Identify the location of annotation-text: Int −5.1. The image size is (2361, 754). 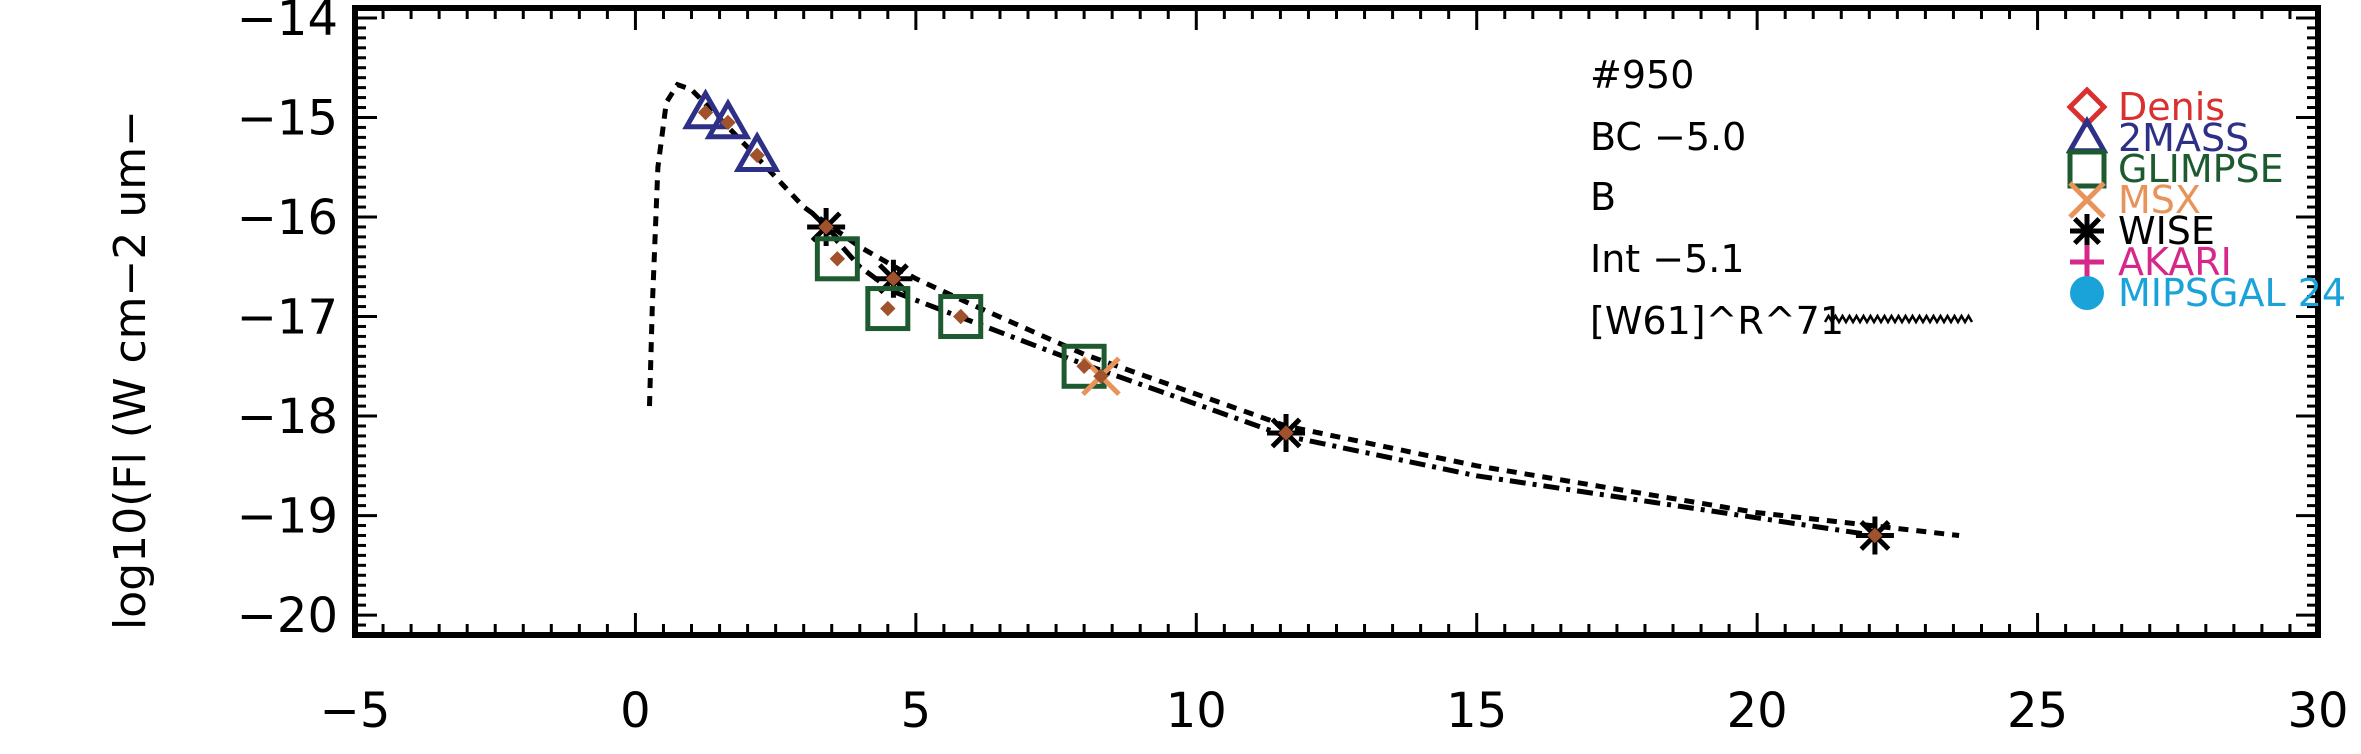
(1667, 259).